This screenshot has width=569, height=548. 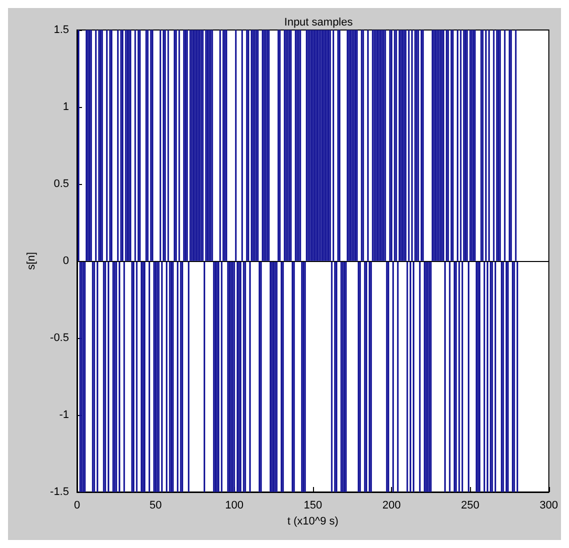 What do you see at coordinates (32, 261) in the screenshot?
I see `y-axis-title: s[n]` at bounding box center [32, 261].